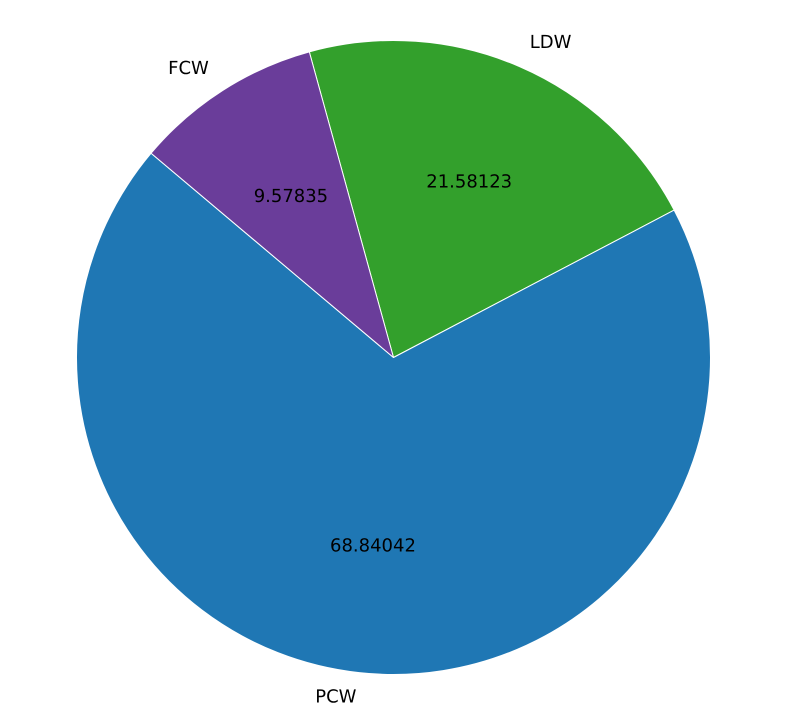 This screenshot has height=715, width=787. Describe the element at coordinates (551, 43) in the screenshot. I see `slice-label: LDW` at that location.